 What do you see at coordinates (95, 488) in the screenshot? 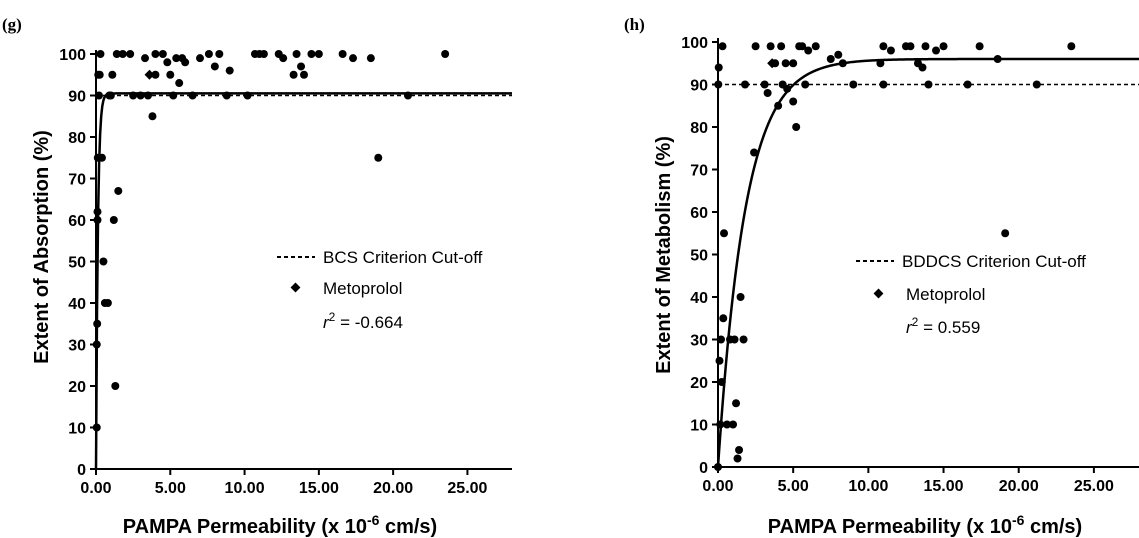
I see `x-tick-label-g: 0.00` at bounding box center [95, 488].